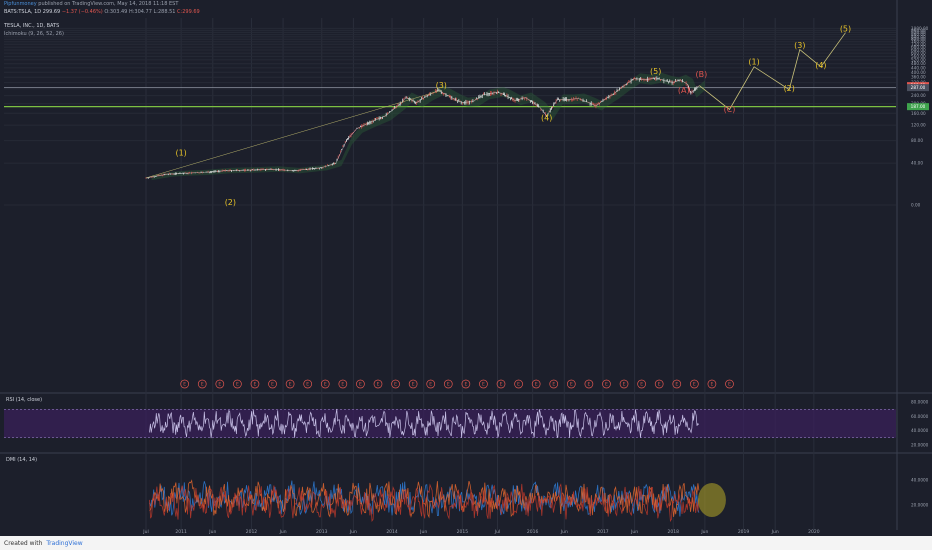  What do you see at coordinates (392, 532) in the screenshot?
I see `x-tick-label: 2014` at bounding box center [392, 532].